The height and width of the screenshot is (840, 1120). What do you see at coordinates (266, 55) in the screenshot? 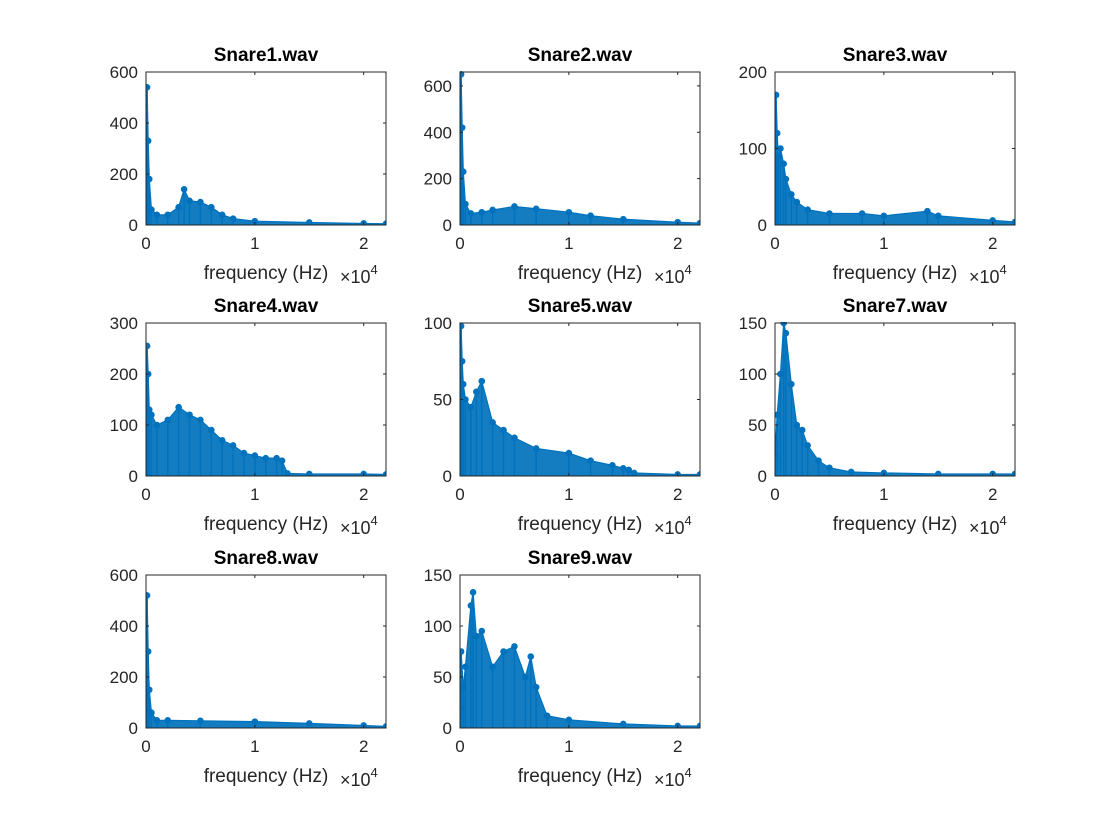
I see `subplot-title: Snare1.wav` at bounding box center [266, 55].